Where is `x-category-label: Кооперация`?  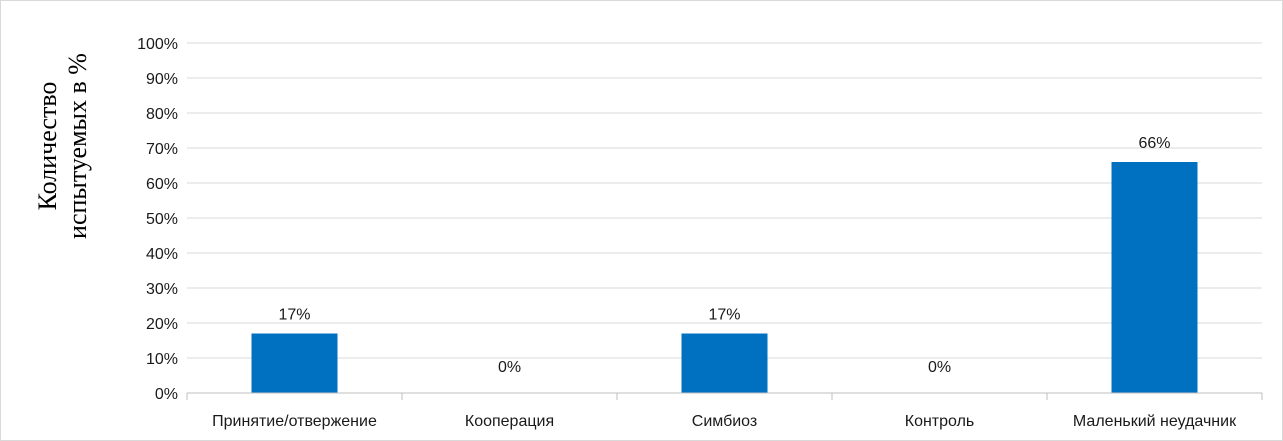
x-category-label: Кооперация is located at coordinates (509, 421).